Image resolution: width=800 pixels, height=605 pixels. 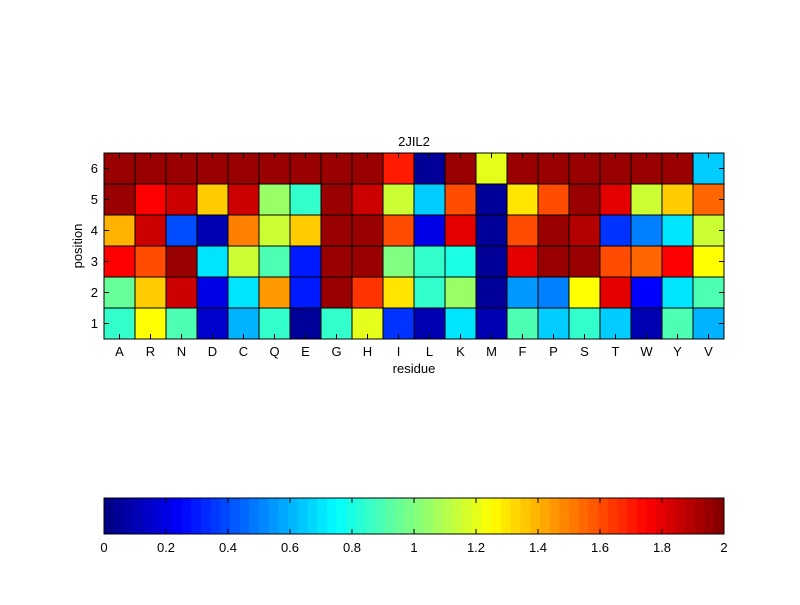 I want to click on colorbar, so click(x=414, y=516).